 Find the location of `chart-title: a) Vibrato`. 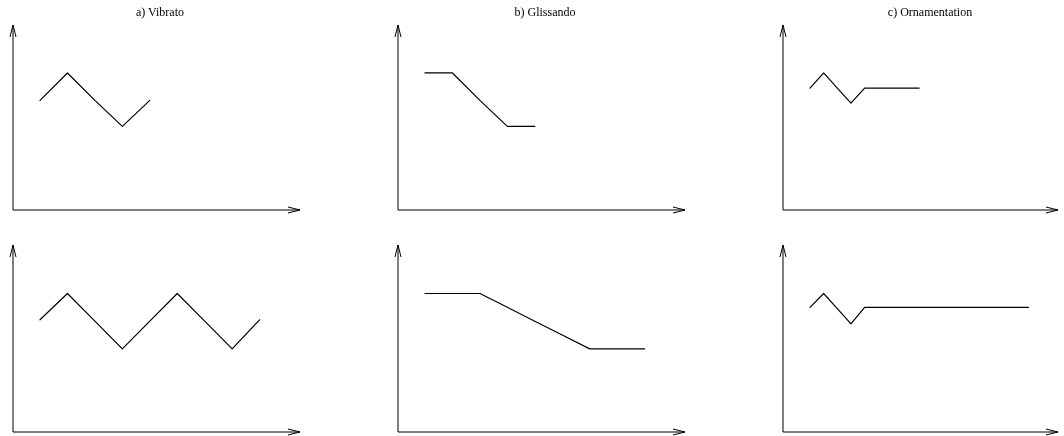

chart-title: a) Vibrato is located at coordinates (160, 12).